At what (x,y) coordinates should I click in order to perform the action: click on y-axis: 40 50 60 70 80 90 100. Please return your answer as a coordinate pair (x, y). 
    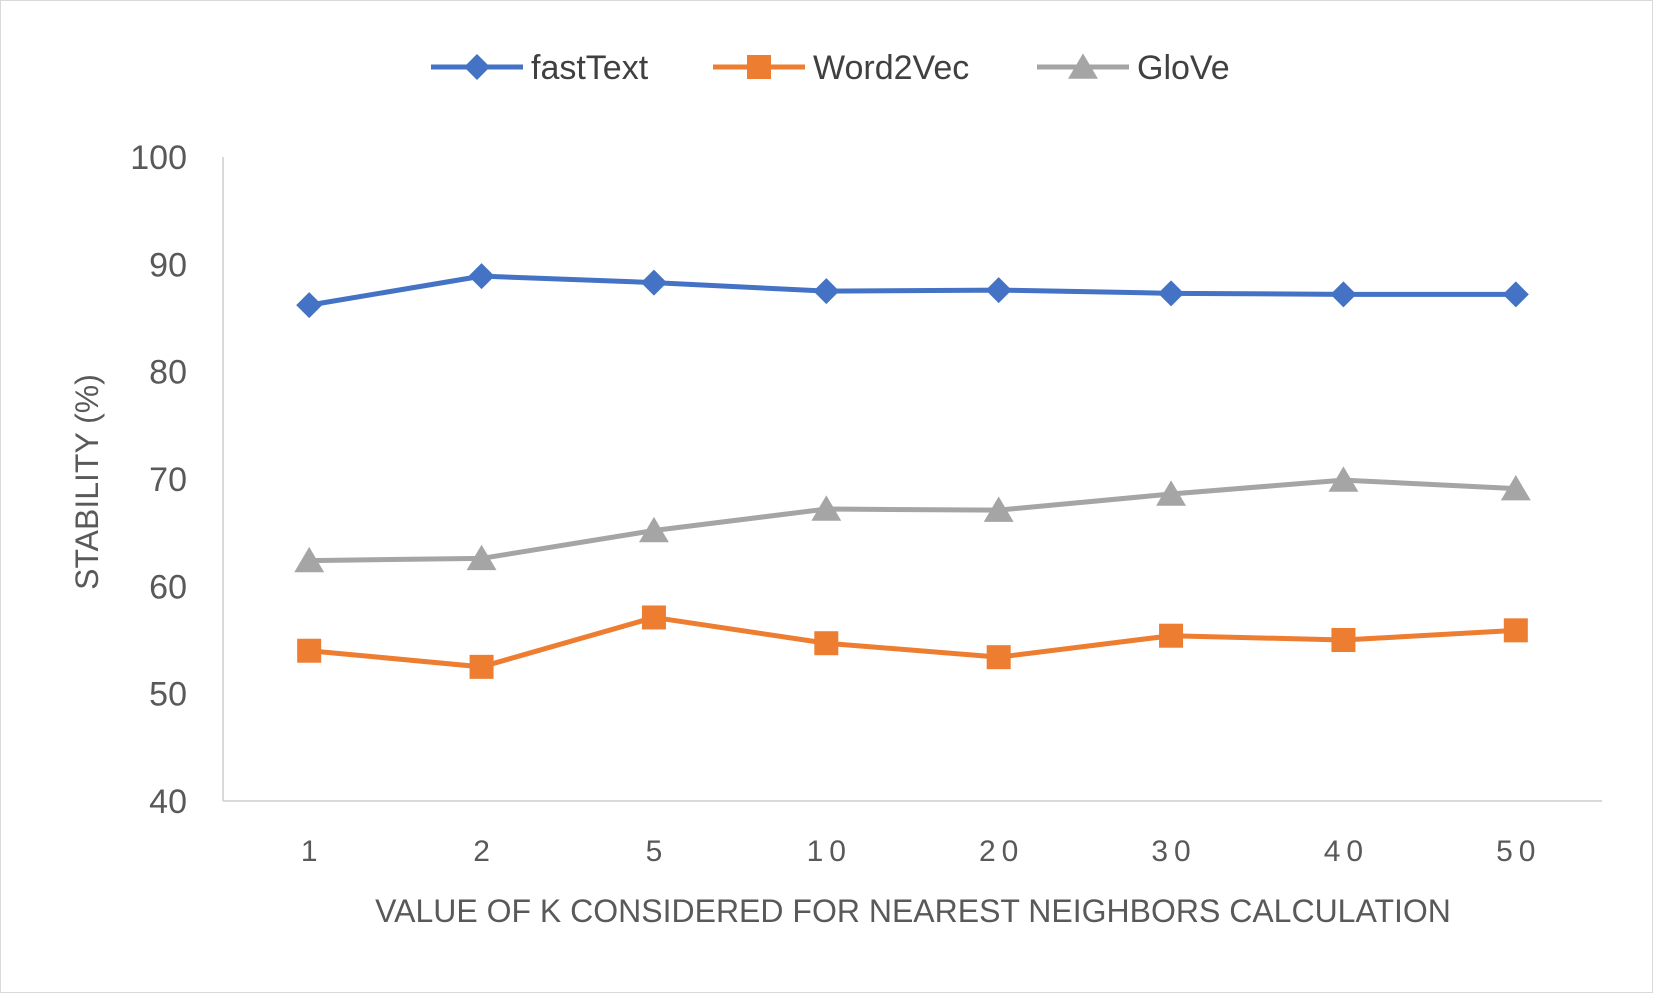
    Looking at the image, I should click on (177, 480).